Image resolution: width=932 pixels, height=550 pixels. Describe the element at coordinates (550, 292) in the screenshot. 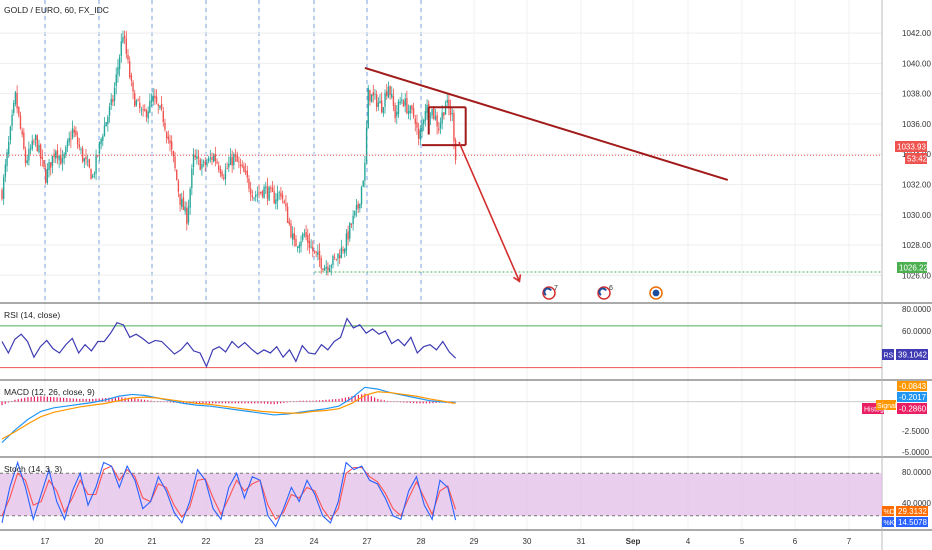

I see `event-icon: 7` at that location.